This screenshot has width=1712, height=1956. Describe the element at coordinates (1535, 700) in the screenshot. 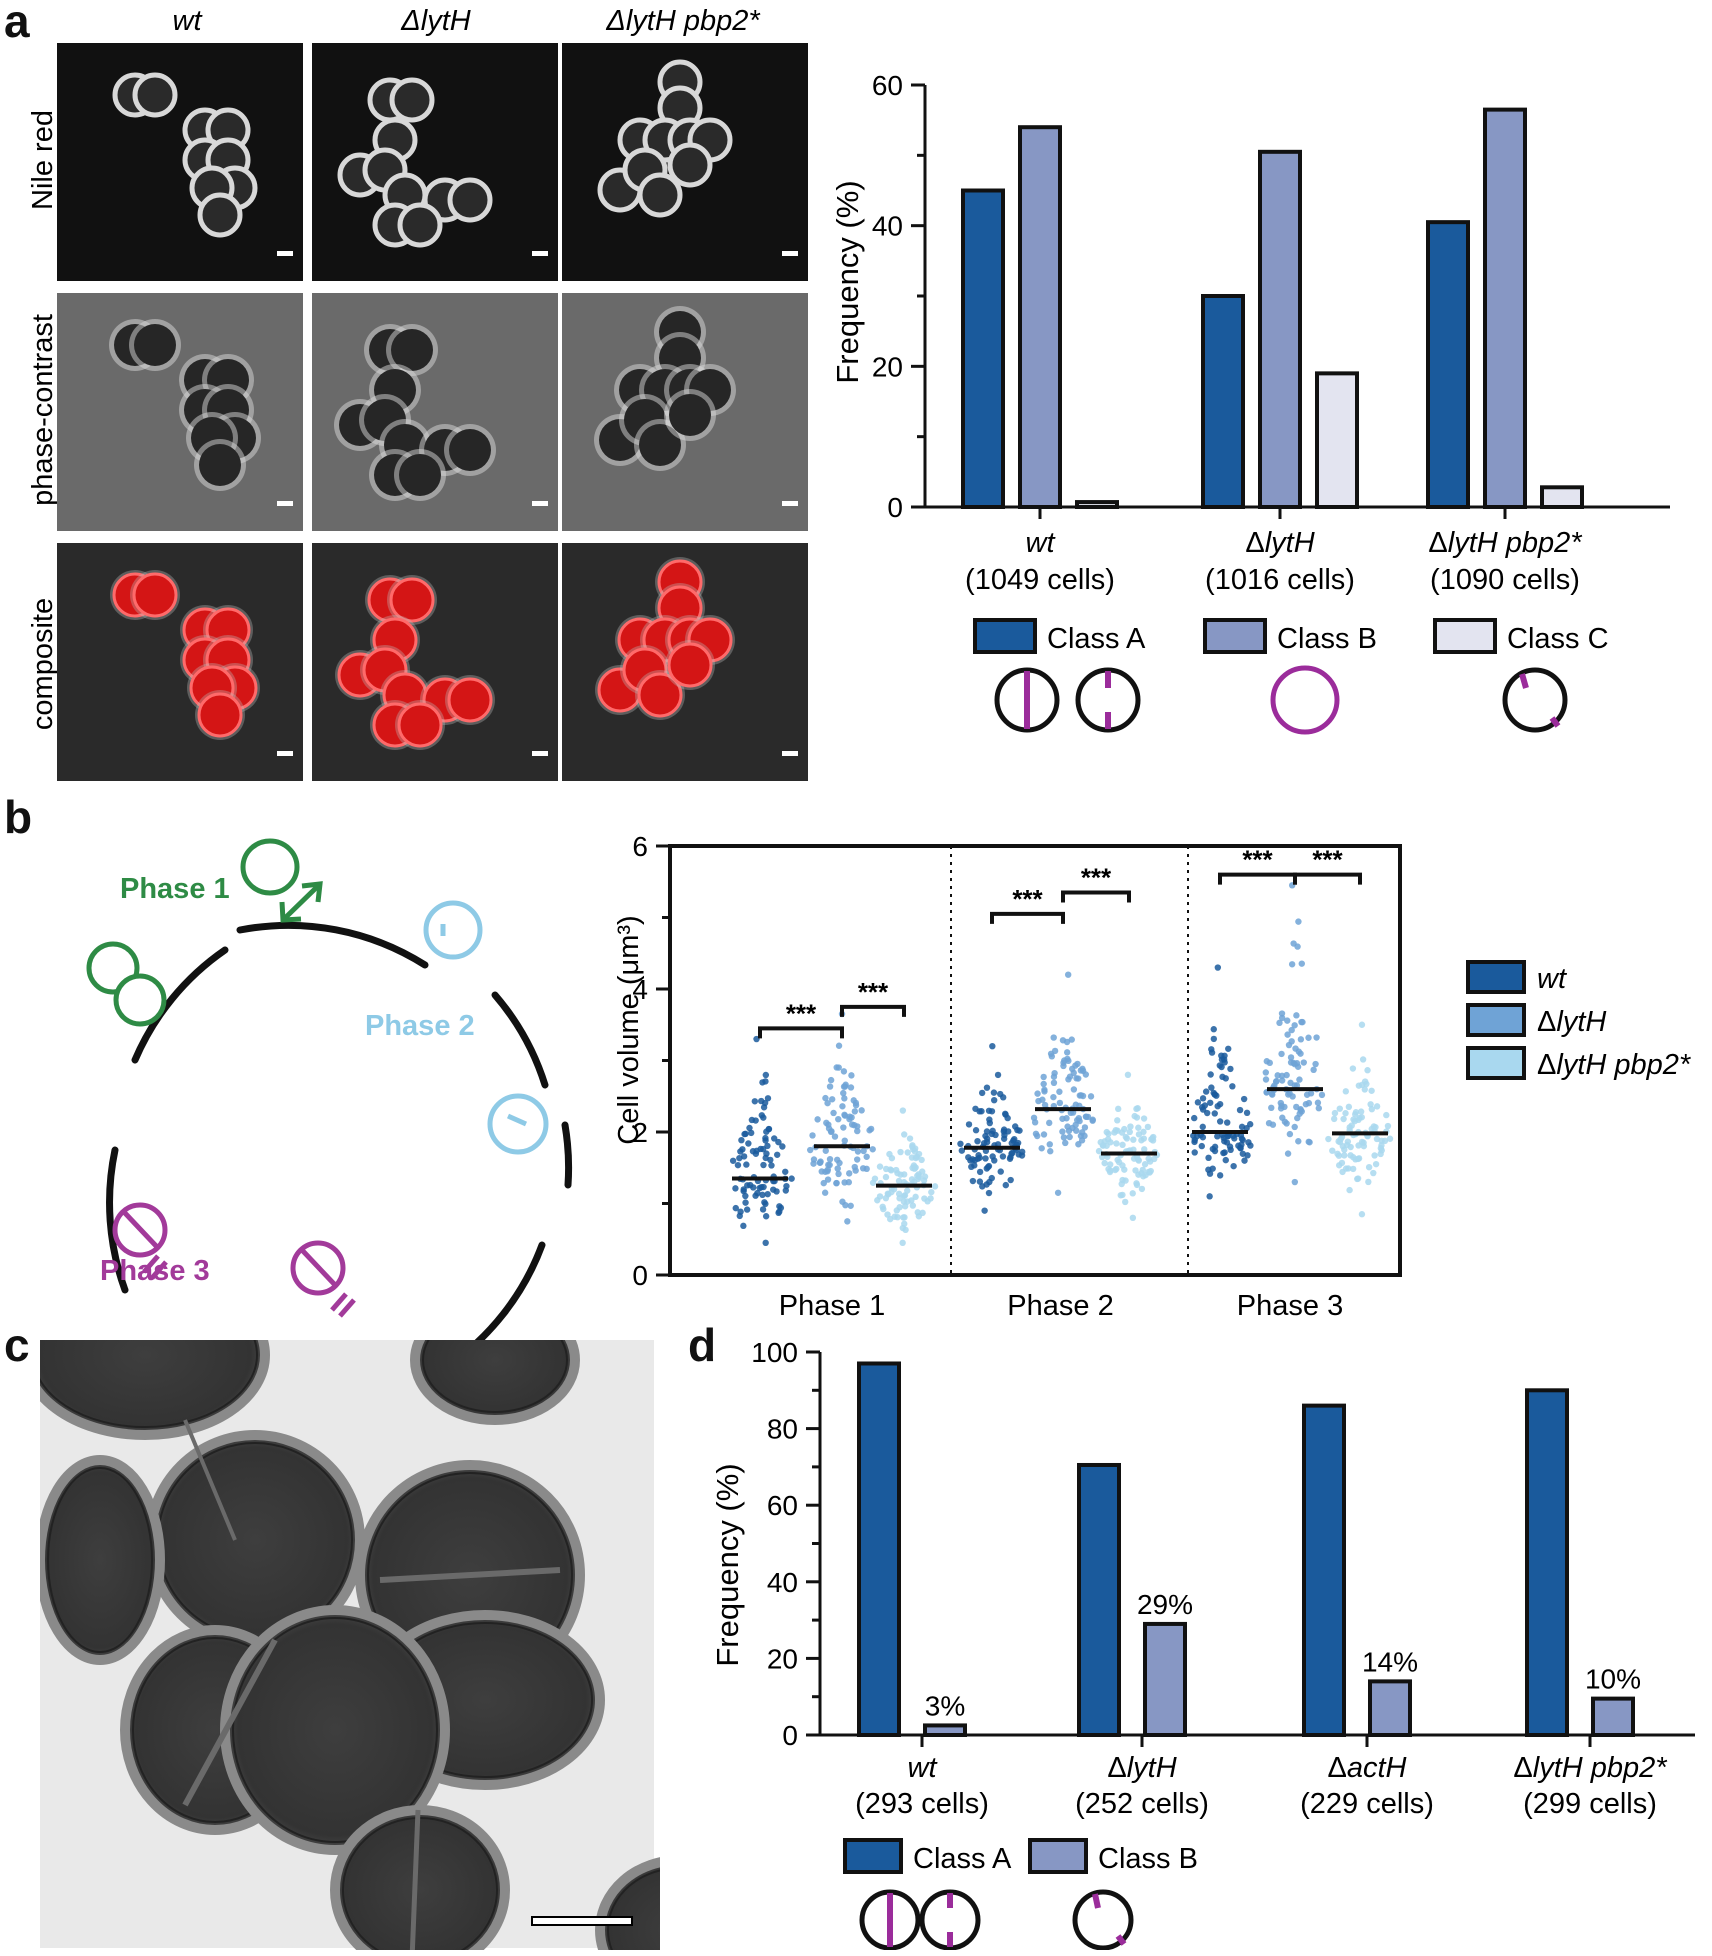

I see `class-c-icon` at that location.